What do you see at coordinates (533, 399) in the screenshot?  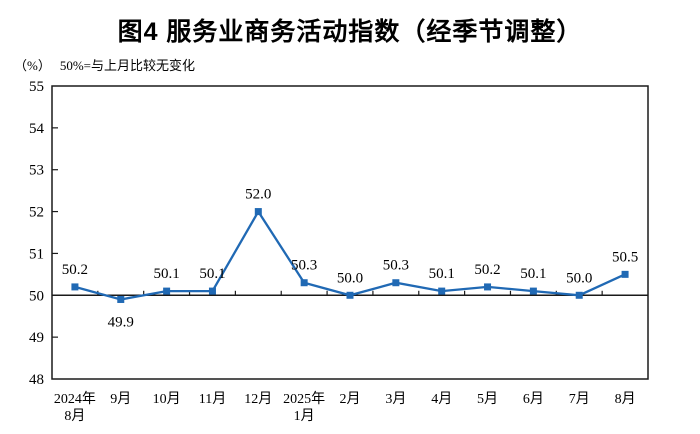 I see `x-axis-label: 6月` at bounding box center [533, 399].